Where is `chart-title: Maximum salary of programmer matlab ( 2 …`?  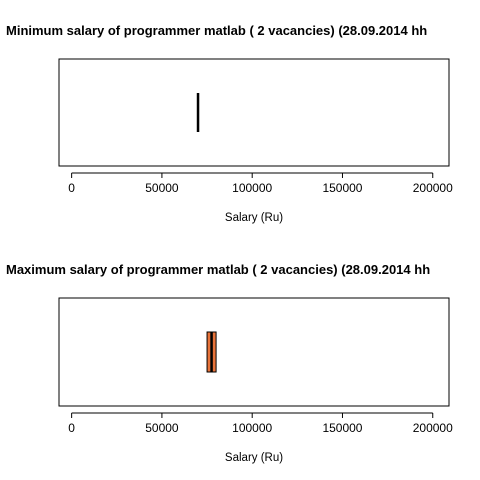 chart-title: Maximum salary of programmer matlab ( 2 … is located at coordinates (218, 269).